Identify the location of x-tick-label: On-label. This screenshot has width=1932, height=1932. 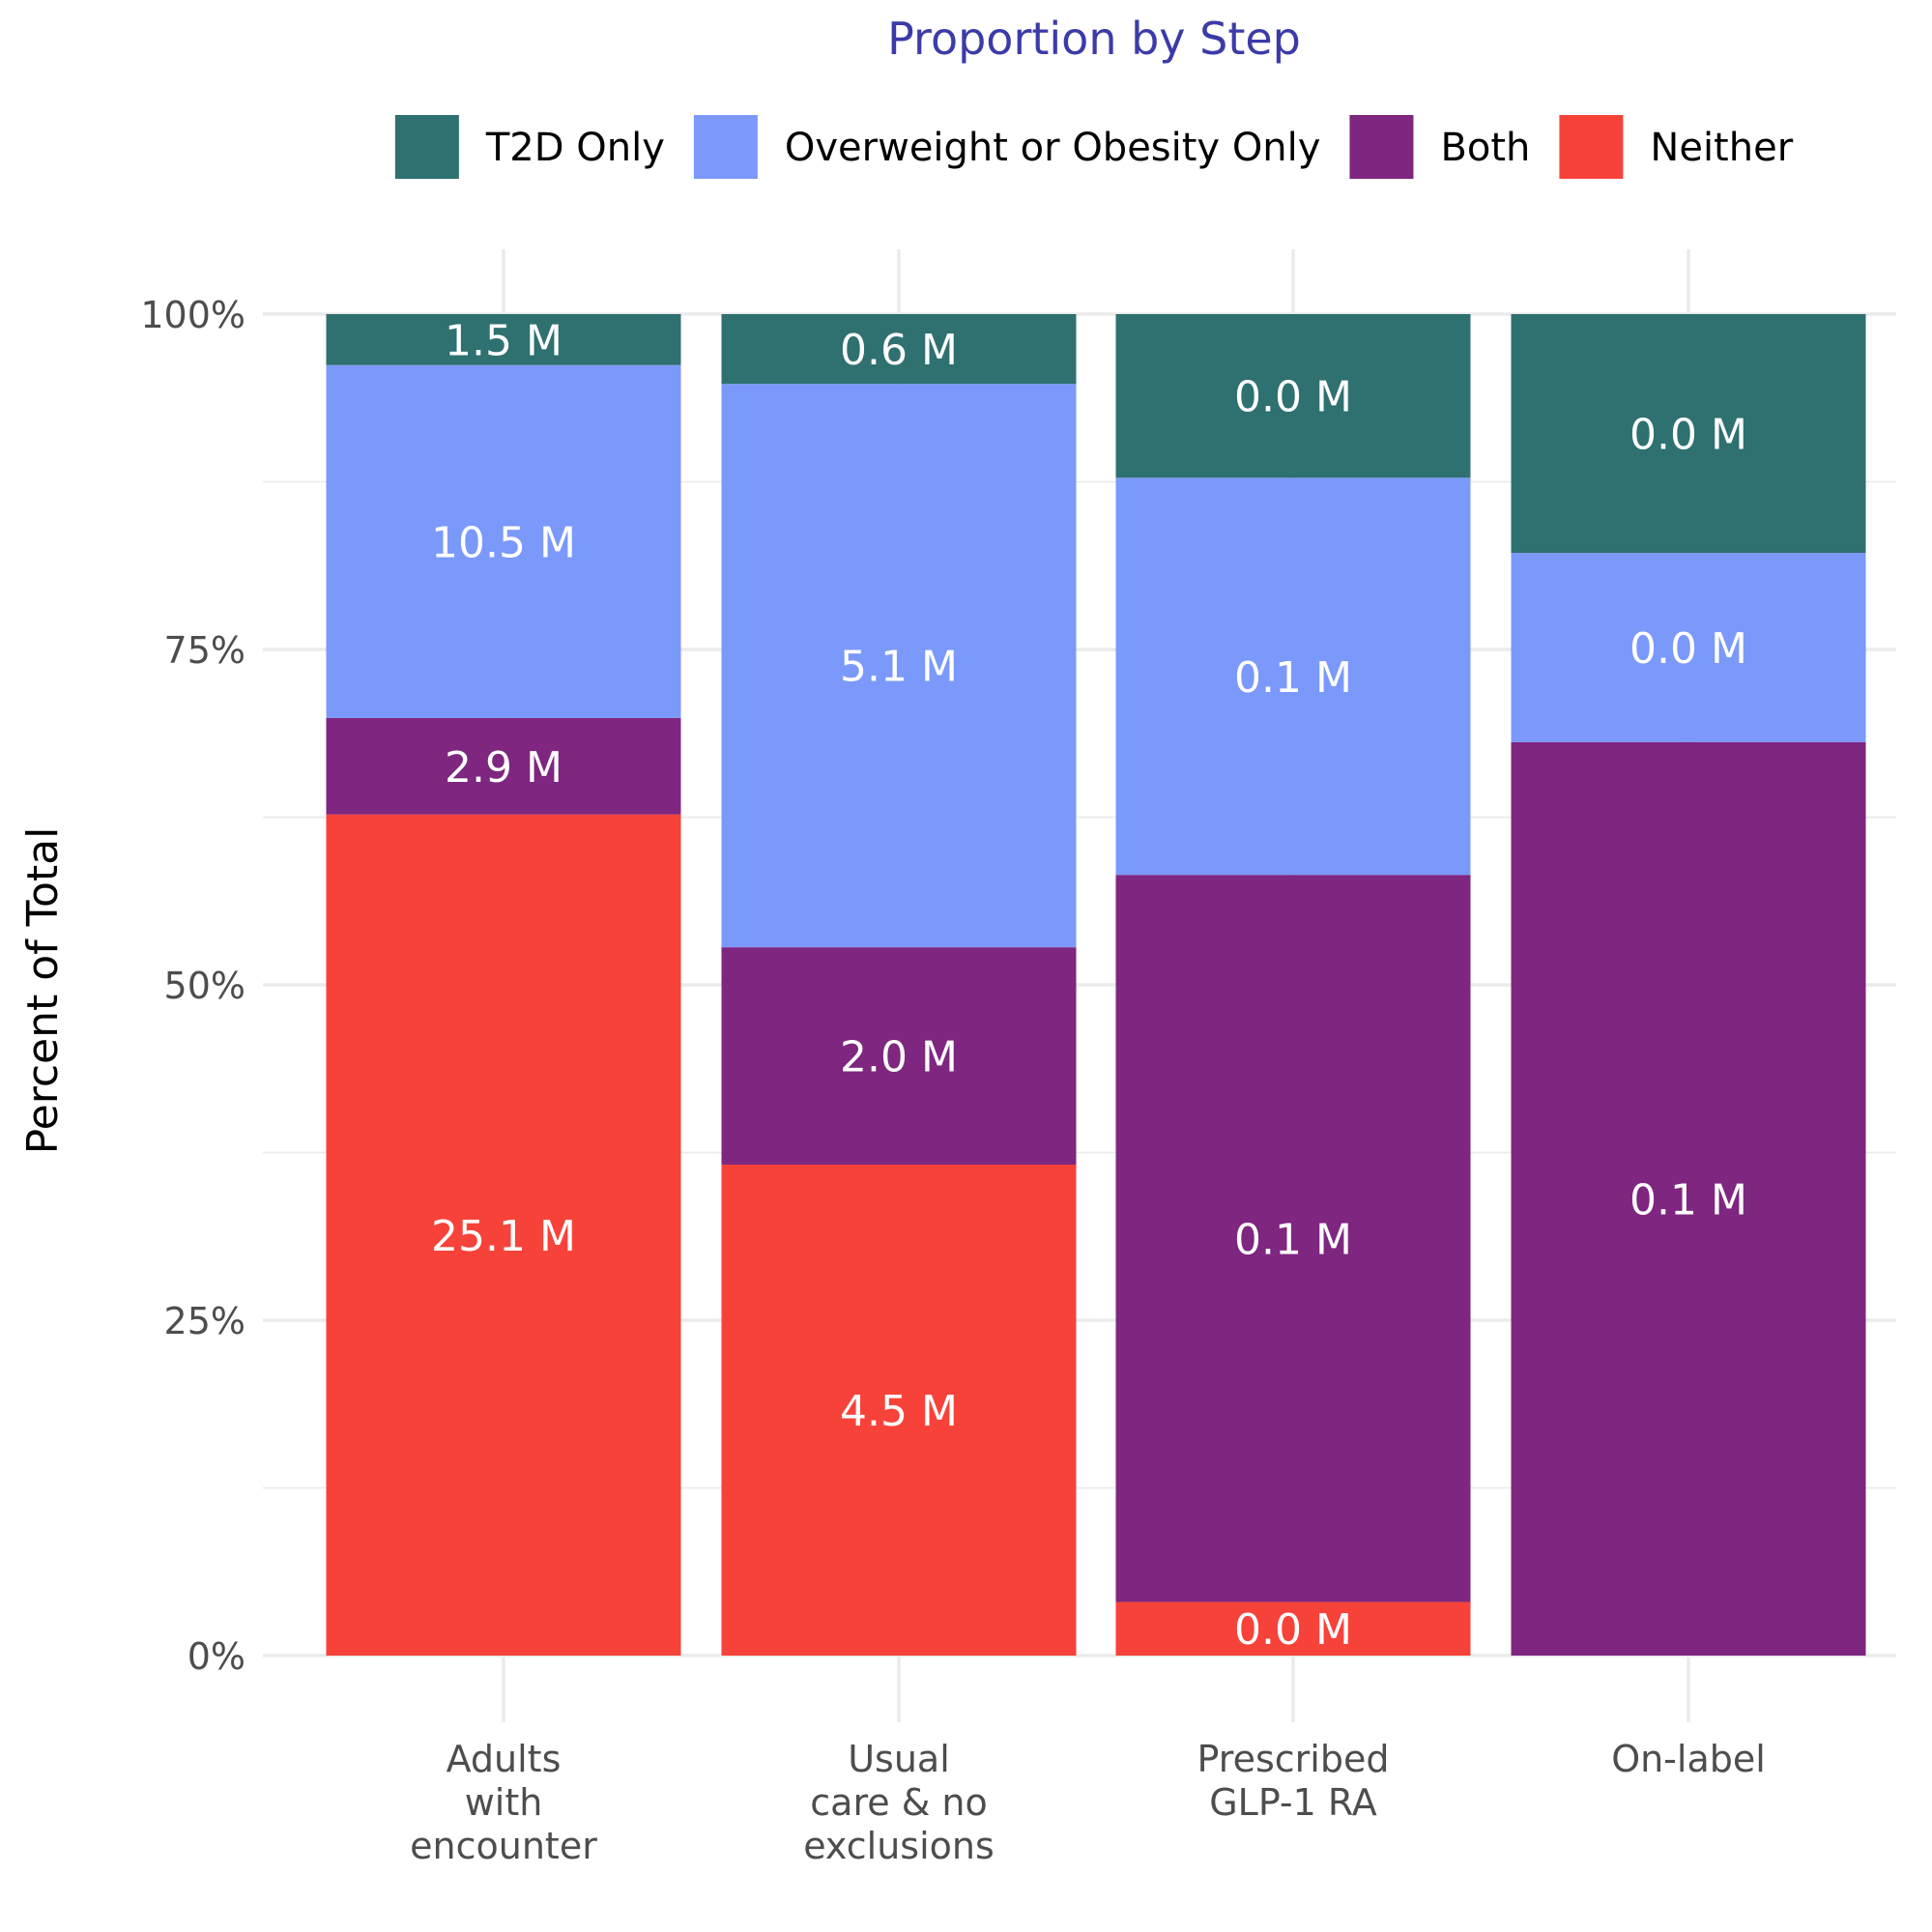
(1689, 1759).